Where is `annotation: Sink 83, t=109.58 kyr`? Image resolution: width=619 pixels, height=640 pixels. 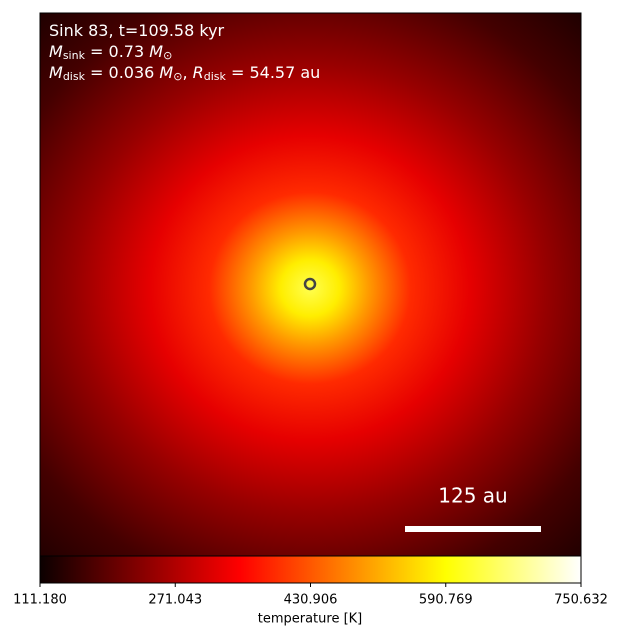
annotation: Sink 83, t=109.58 kyr is located at coordinates (137, 30).